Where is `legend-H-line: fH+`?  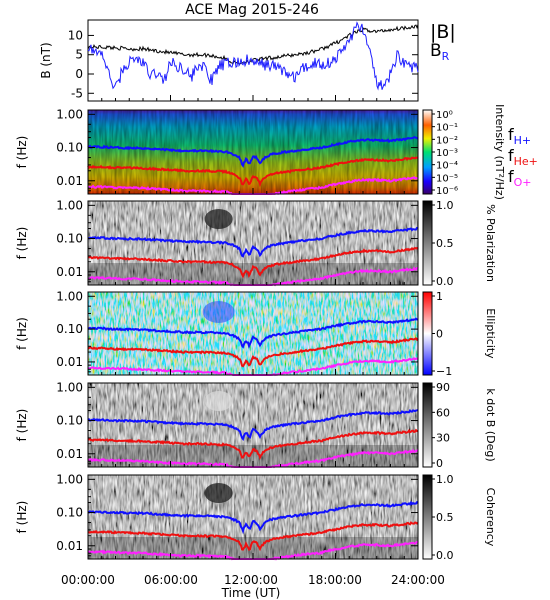 legend-H-line: fH+ is located at coordinates (519, 136).